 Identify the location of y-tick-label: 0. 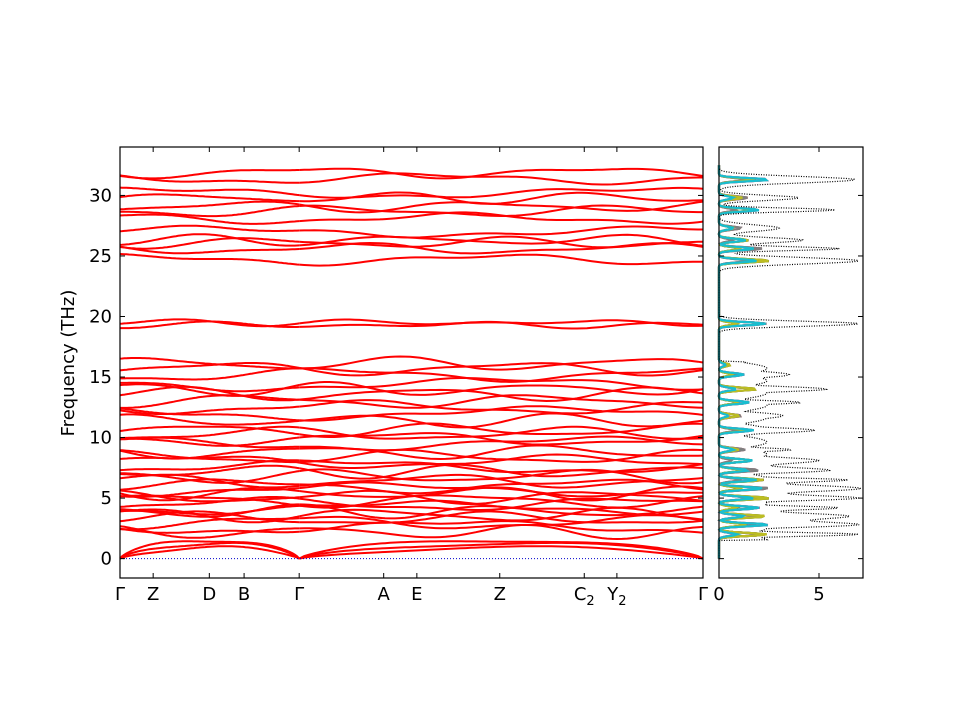
(106, 559).